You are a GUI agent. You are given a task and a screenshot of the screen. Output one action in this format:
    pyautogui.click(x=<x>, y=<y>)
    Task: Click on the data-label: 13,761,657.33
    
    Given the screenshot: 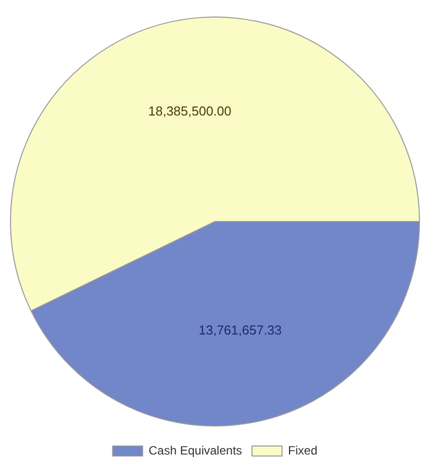 What is the action you would take?
    pyautogui.click(x=240, y=330)
    